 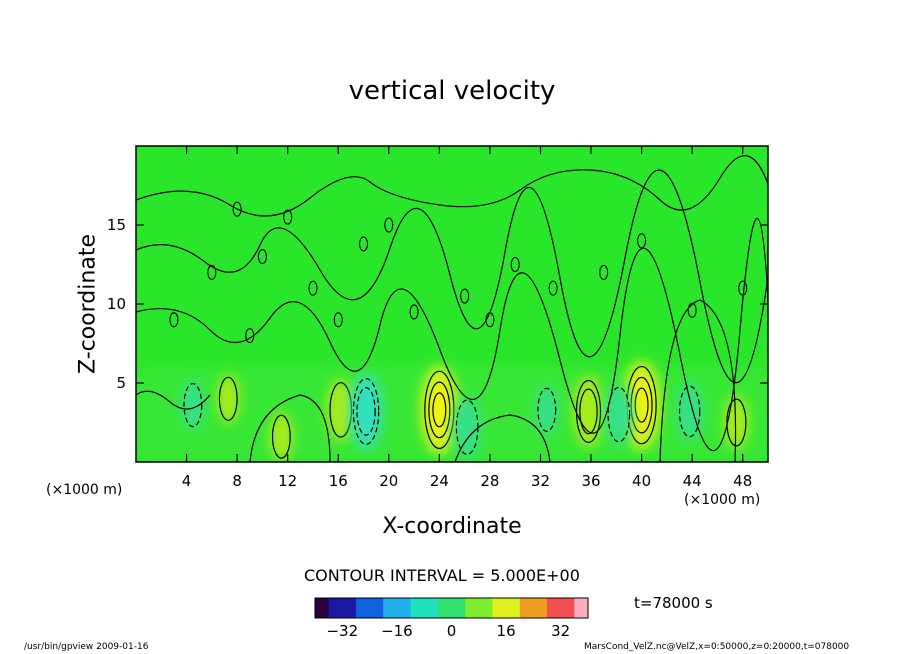 What do you see at coordinates (540, 481) in the screenshot?
I see `x-tick-label: 32` at bounding box center [540, 481].